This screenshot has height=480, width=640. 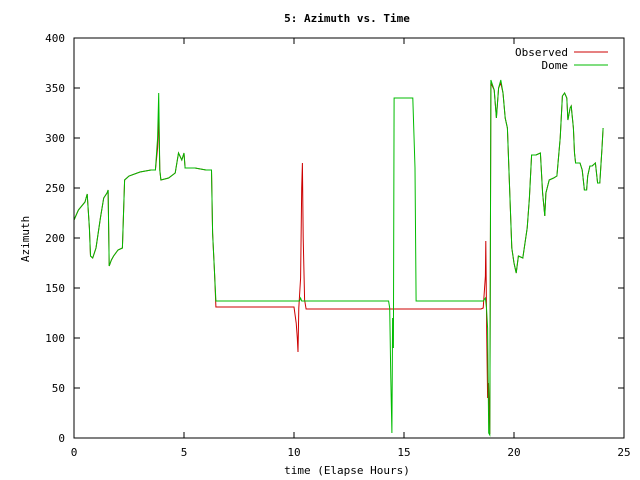 I want to click on legend-label-observed: Observed, so click(x=541, y=52).